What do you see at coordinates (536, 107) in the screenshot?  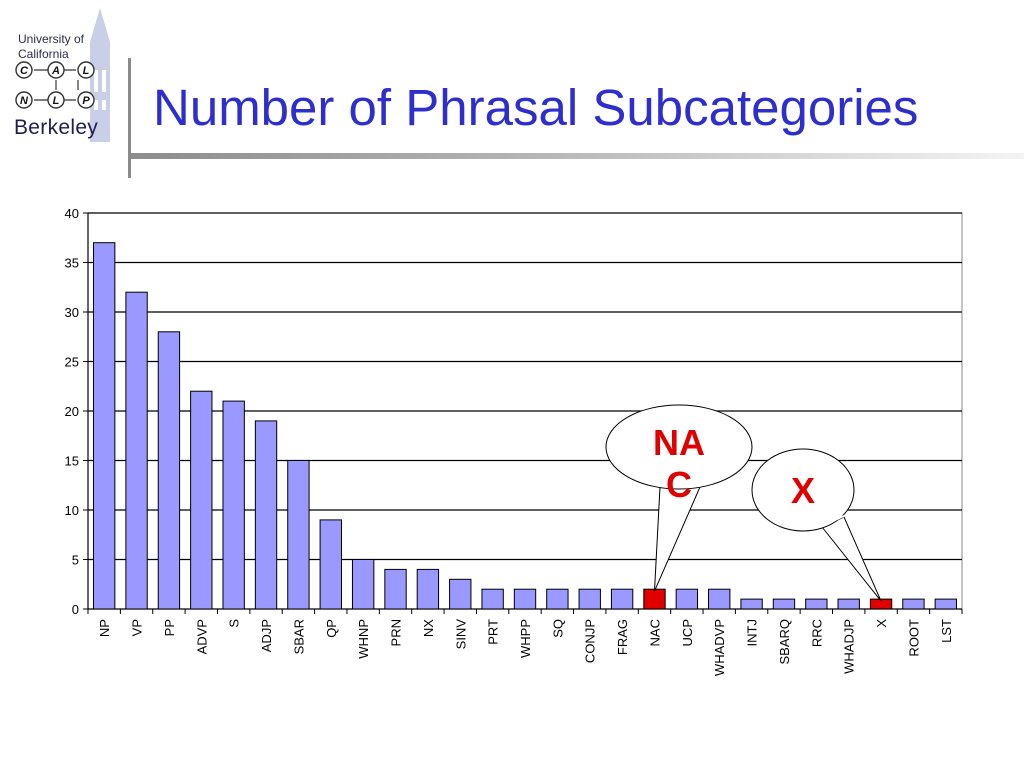 I see `slide-title: Number of Phrasal Subcategories` at bounding box center [536, 107].